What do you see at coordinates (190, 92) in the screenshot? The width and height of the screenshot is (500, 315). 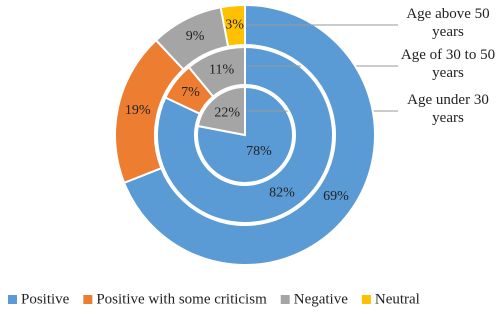 I see `value-label: 7%` at bounding box center [190, 92].